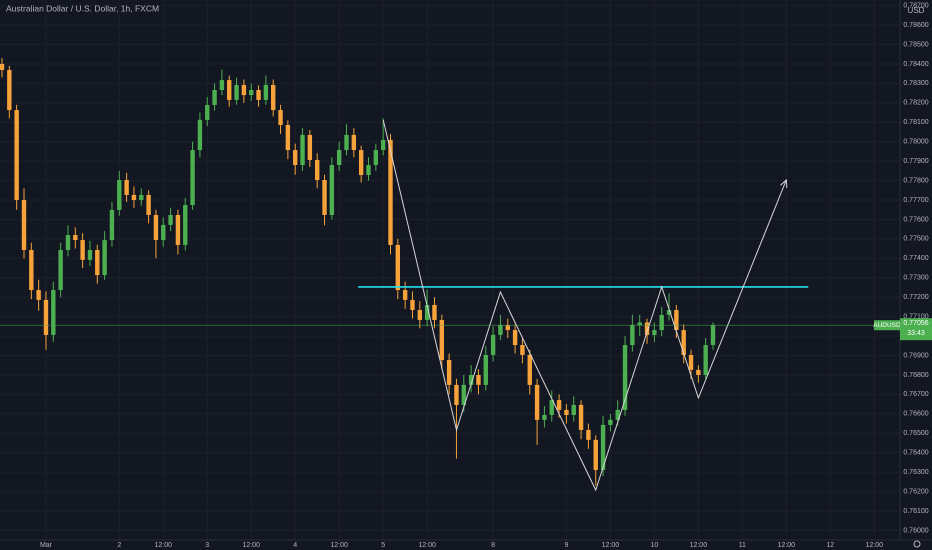 The height and width of the screenshot is (550, 932). Describe the element at coordinates (654, 545) in the screenshot. I see `x-tick-label: 10` at that location.